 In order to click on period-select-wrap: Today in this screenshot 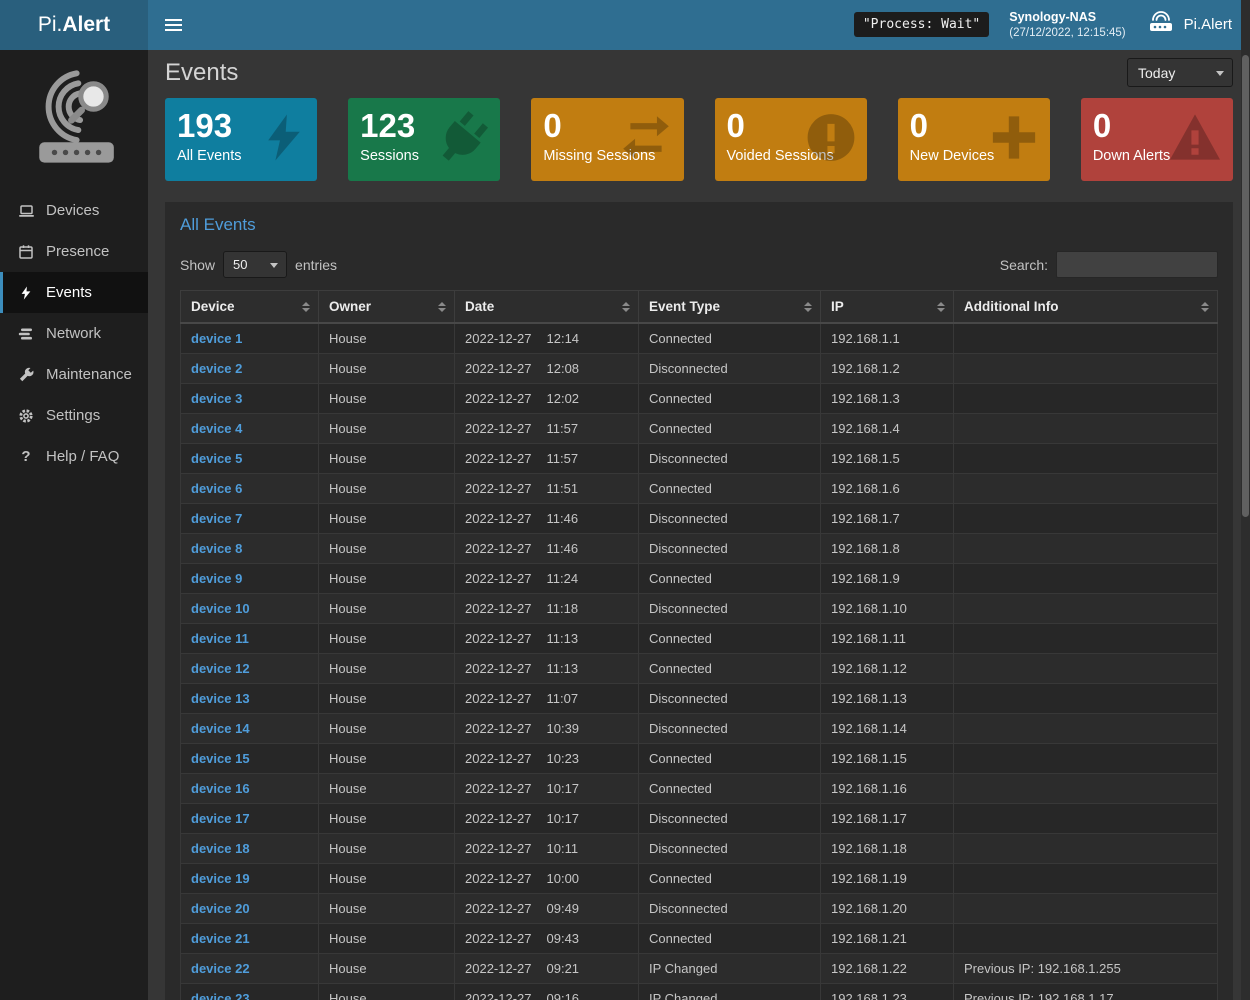, I will do `click(1180, 72)`.